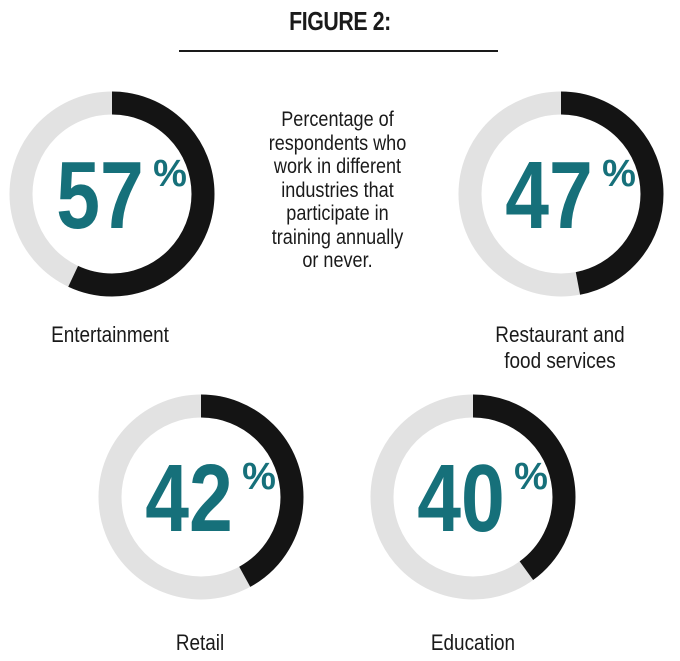 The height and width of the screenshot is (661, 680). Describe the element at coordinates (549, 195) in the screenshot. I see `value-number-restaurant: 47` at that location.